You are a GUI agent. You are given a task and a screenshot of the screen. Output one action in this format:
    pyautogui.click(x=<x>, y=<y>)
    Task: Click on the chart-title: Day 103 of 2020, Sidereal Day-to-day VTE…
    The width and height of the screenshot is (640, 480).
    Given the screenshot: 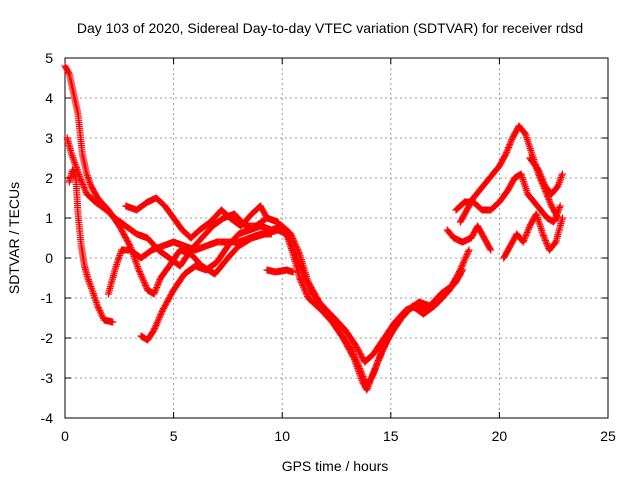 What is the action you would take?
    pyautogui.click(x=330, y=28)
    